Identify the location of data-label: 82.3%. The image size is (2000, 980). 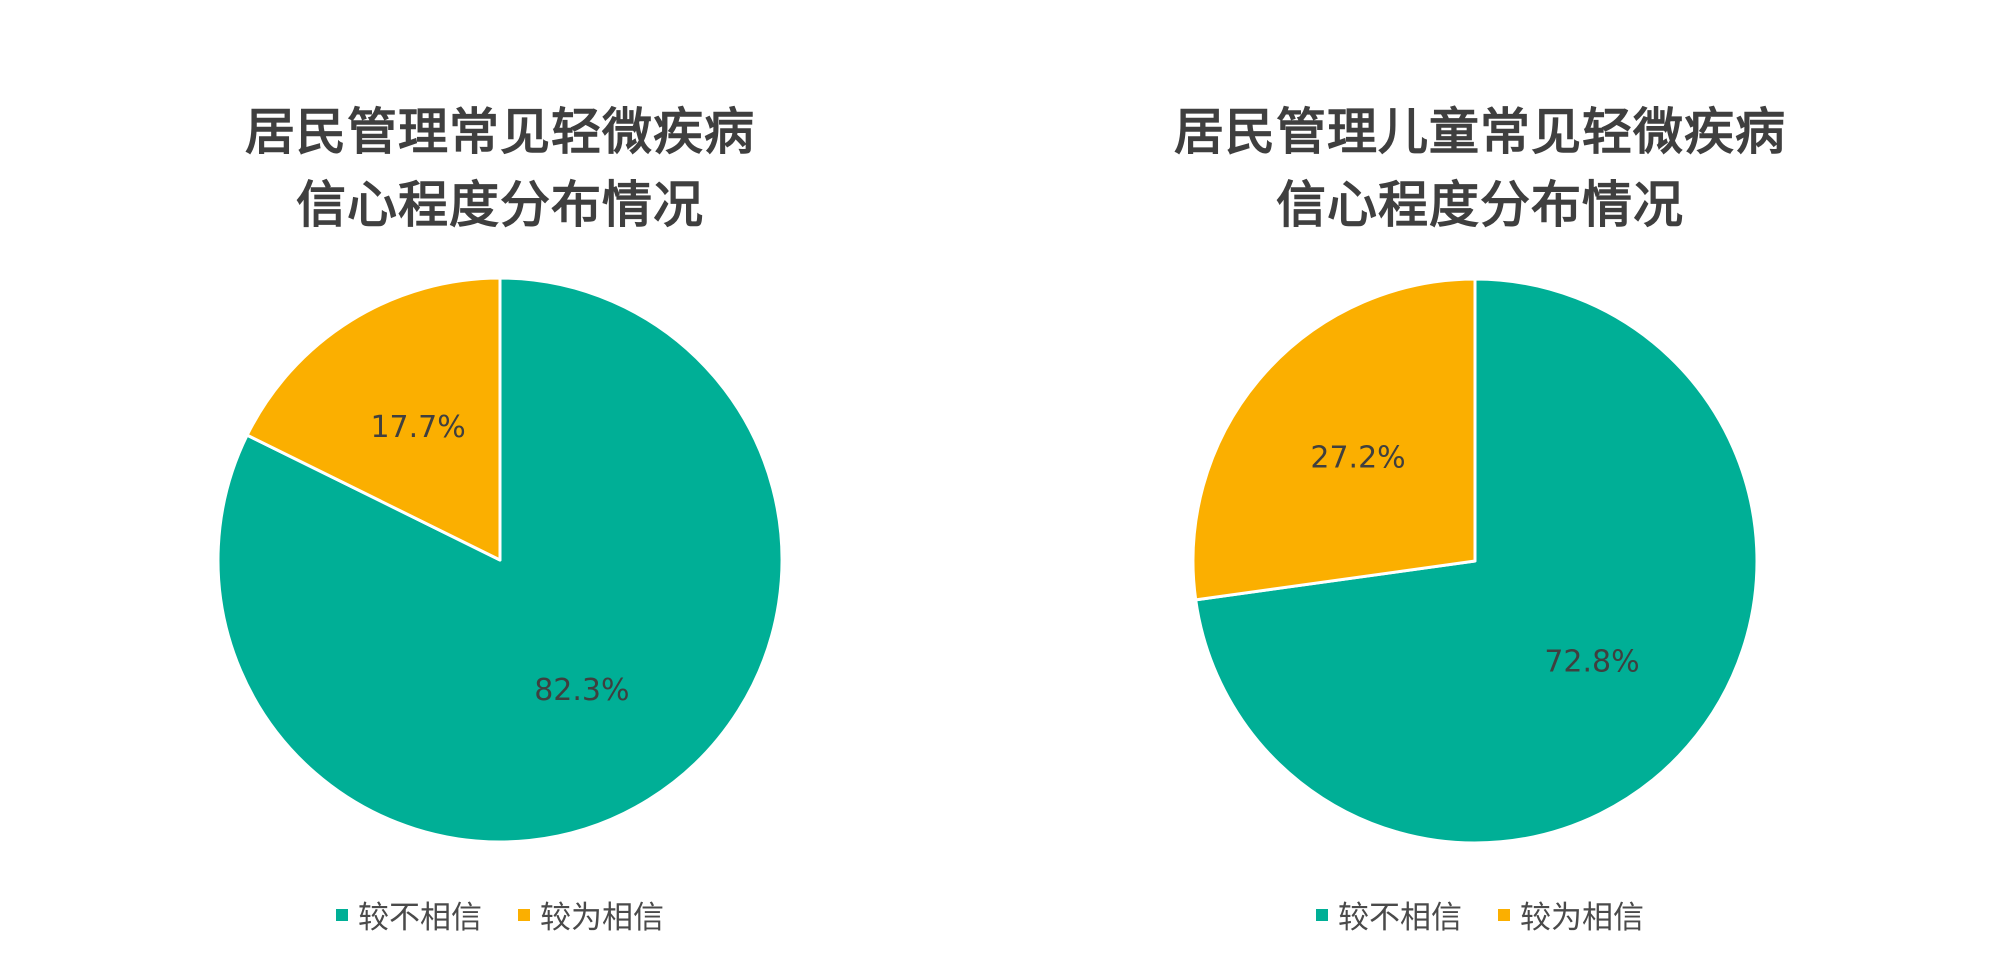
(581, 690).